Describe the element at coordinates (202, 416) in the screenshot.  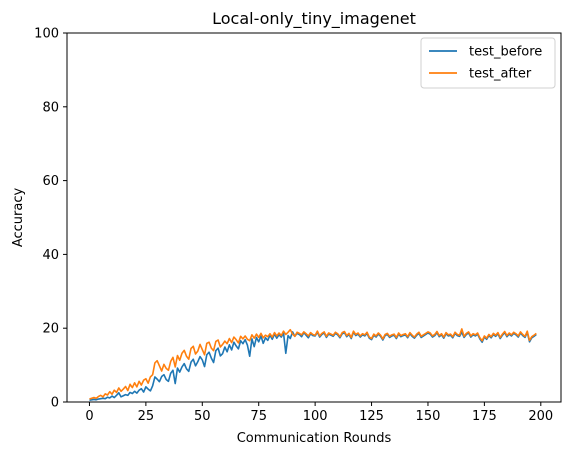
I see `x-tick-label: 50` at that location.